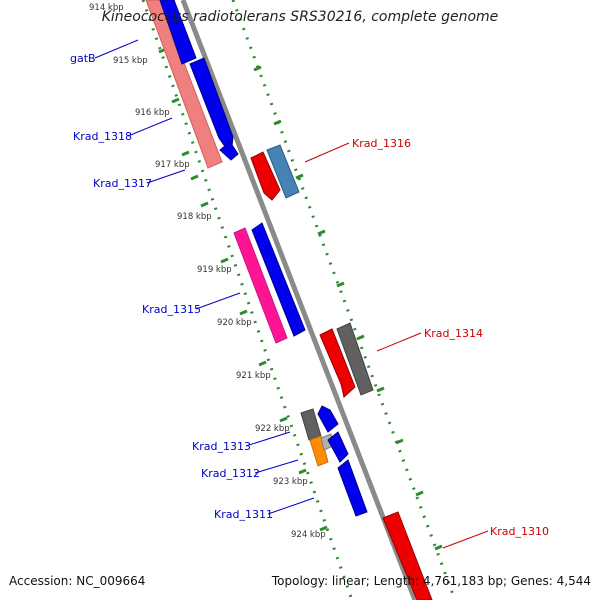  What do you see at coordinates (519, 531) in the screenshot?
I see `gene-label-Krad_1310: Krad_1310` at bounding box center [519, 531].